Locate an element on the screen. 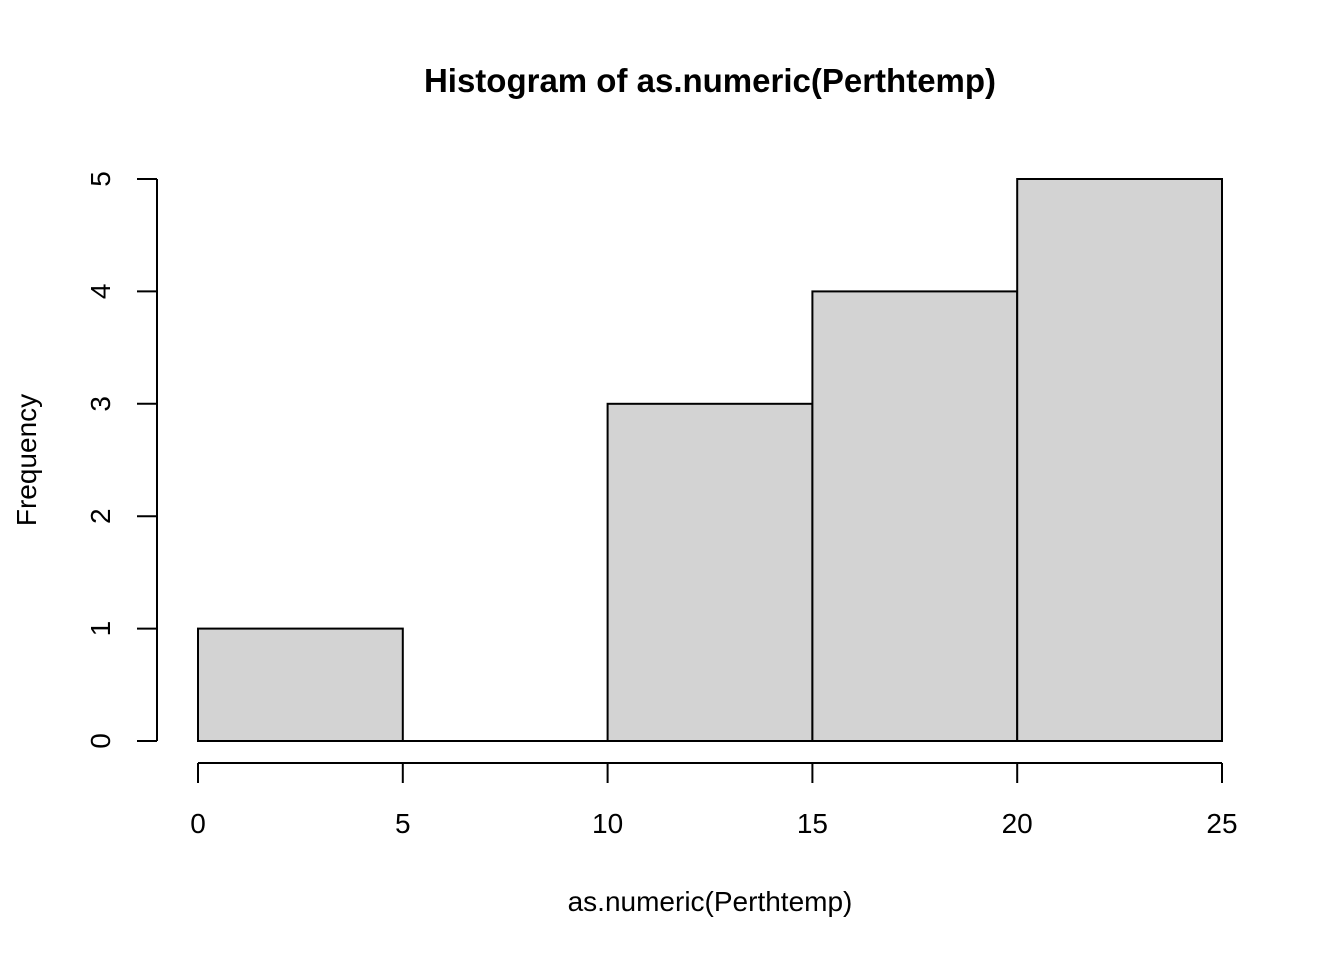 The width and height of the screenshot is (1344, 960). x-axis: 0 5 10 15 20 25 is located at coordinates (714, 800).